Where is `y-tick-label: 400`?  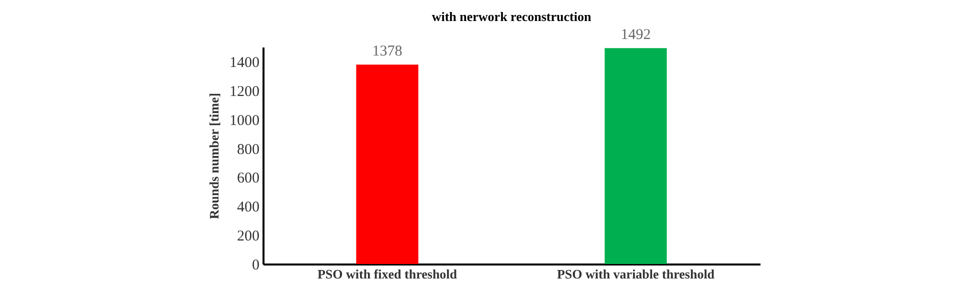 y-tick-label: 400 is located at coordinates (248, 208).